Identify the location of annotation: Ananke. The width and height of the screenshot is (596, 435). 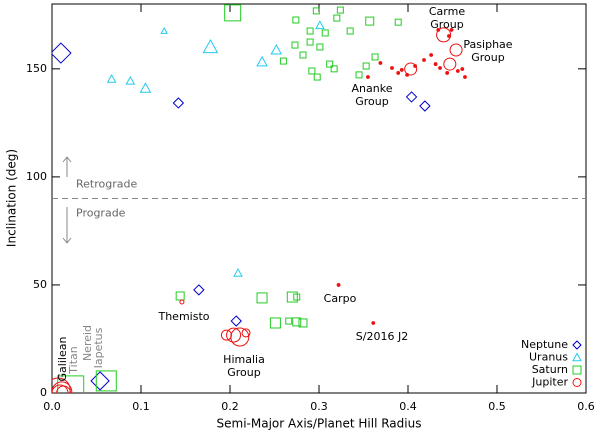
(372, 88).